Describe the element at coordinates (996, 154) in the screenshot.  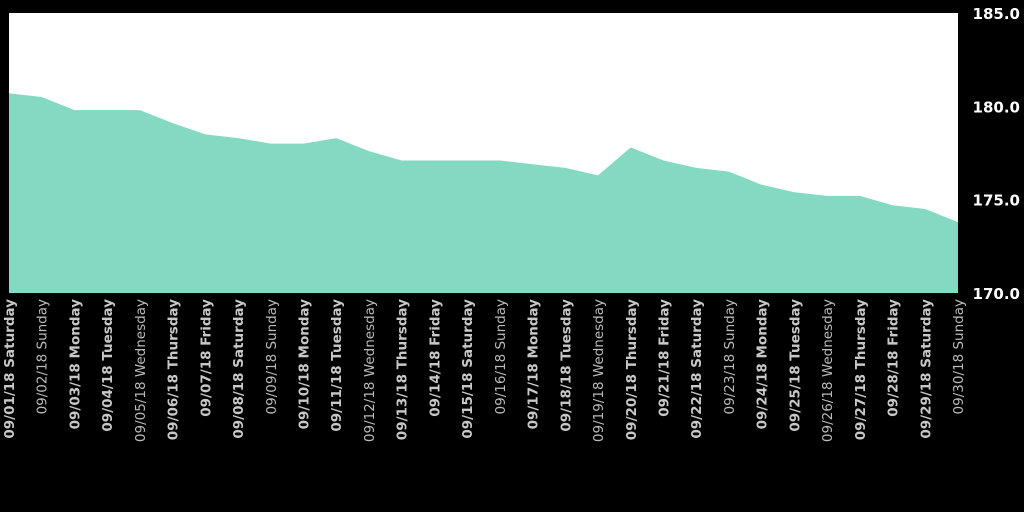
I see `y-axis: 170.0 175.0 180.0 185.0` at that location.